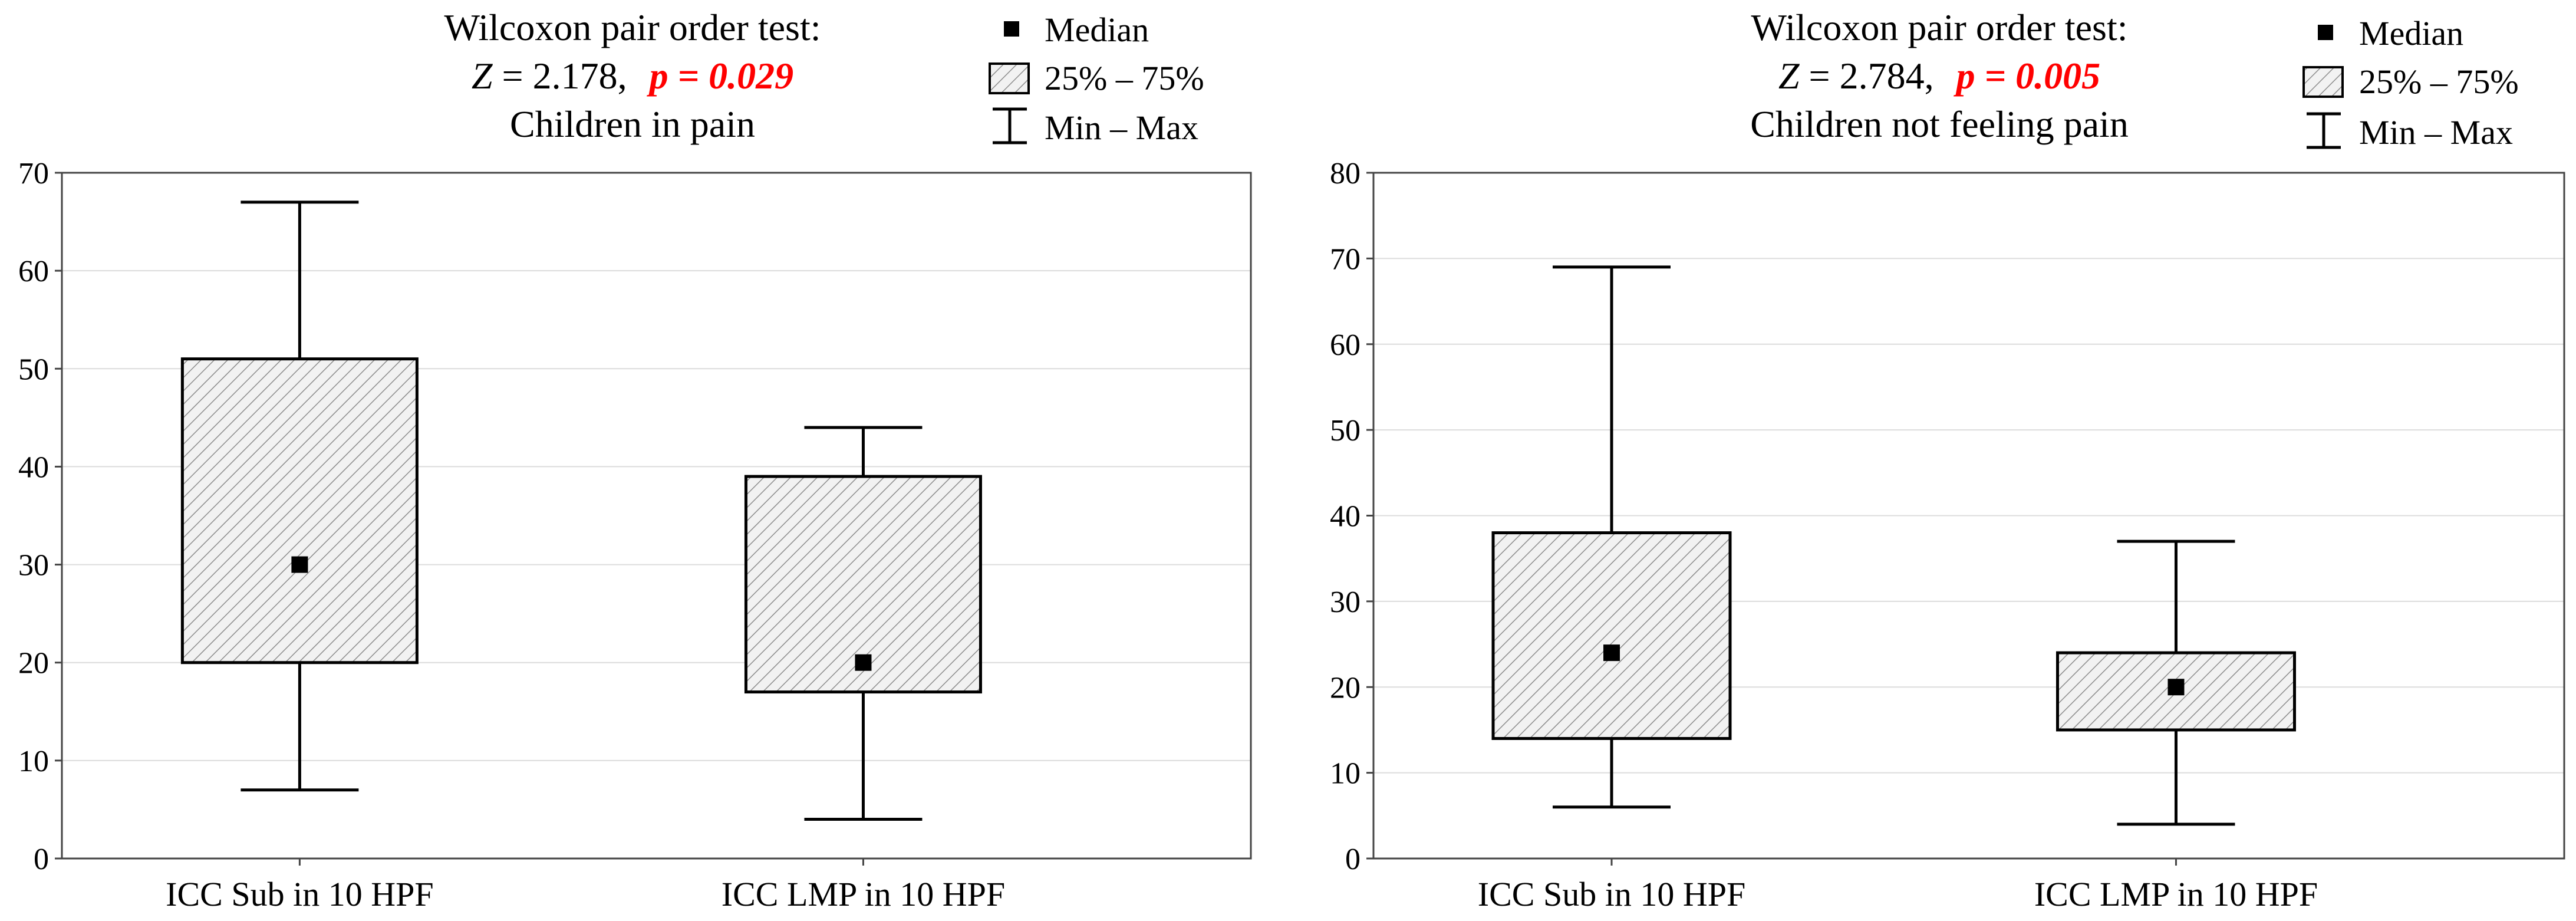 The image size is (2576, 921). Describe the element at coordinates (1345, 173) in the screenshot. I see `y-tick-label: 80` at that location.